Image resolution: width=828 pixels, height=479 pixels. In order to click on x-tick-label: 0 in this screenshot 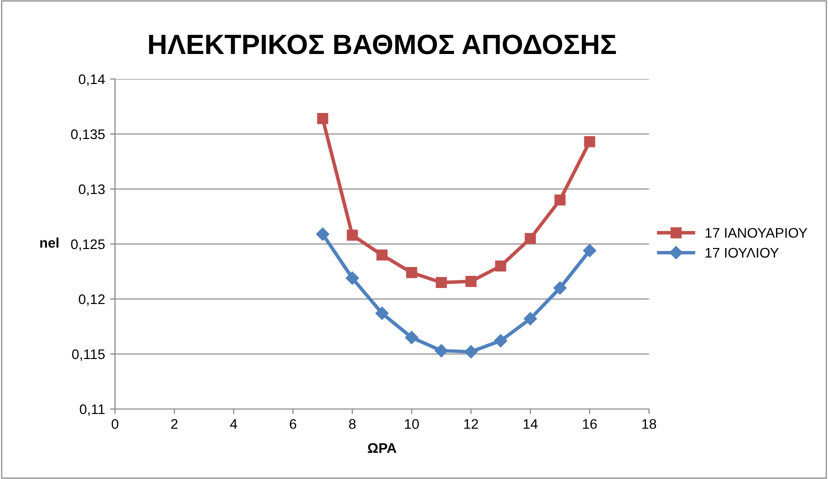, I will do `click(115, 424)`.